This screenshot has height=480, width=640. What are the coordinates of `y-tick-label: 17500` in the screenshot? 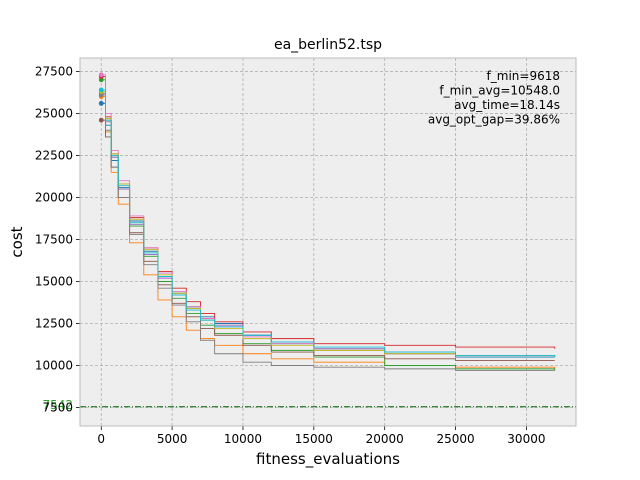 It's located at (54, 239).